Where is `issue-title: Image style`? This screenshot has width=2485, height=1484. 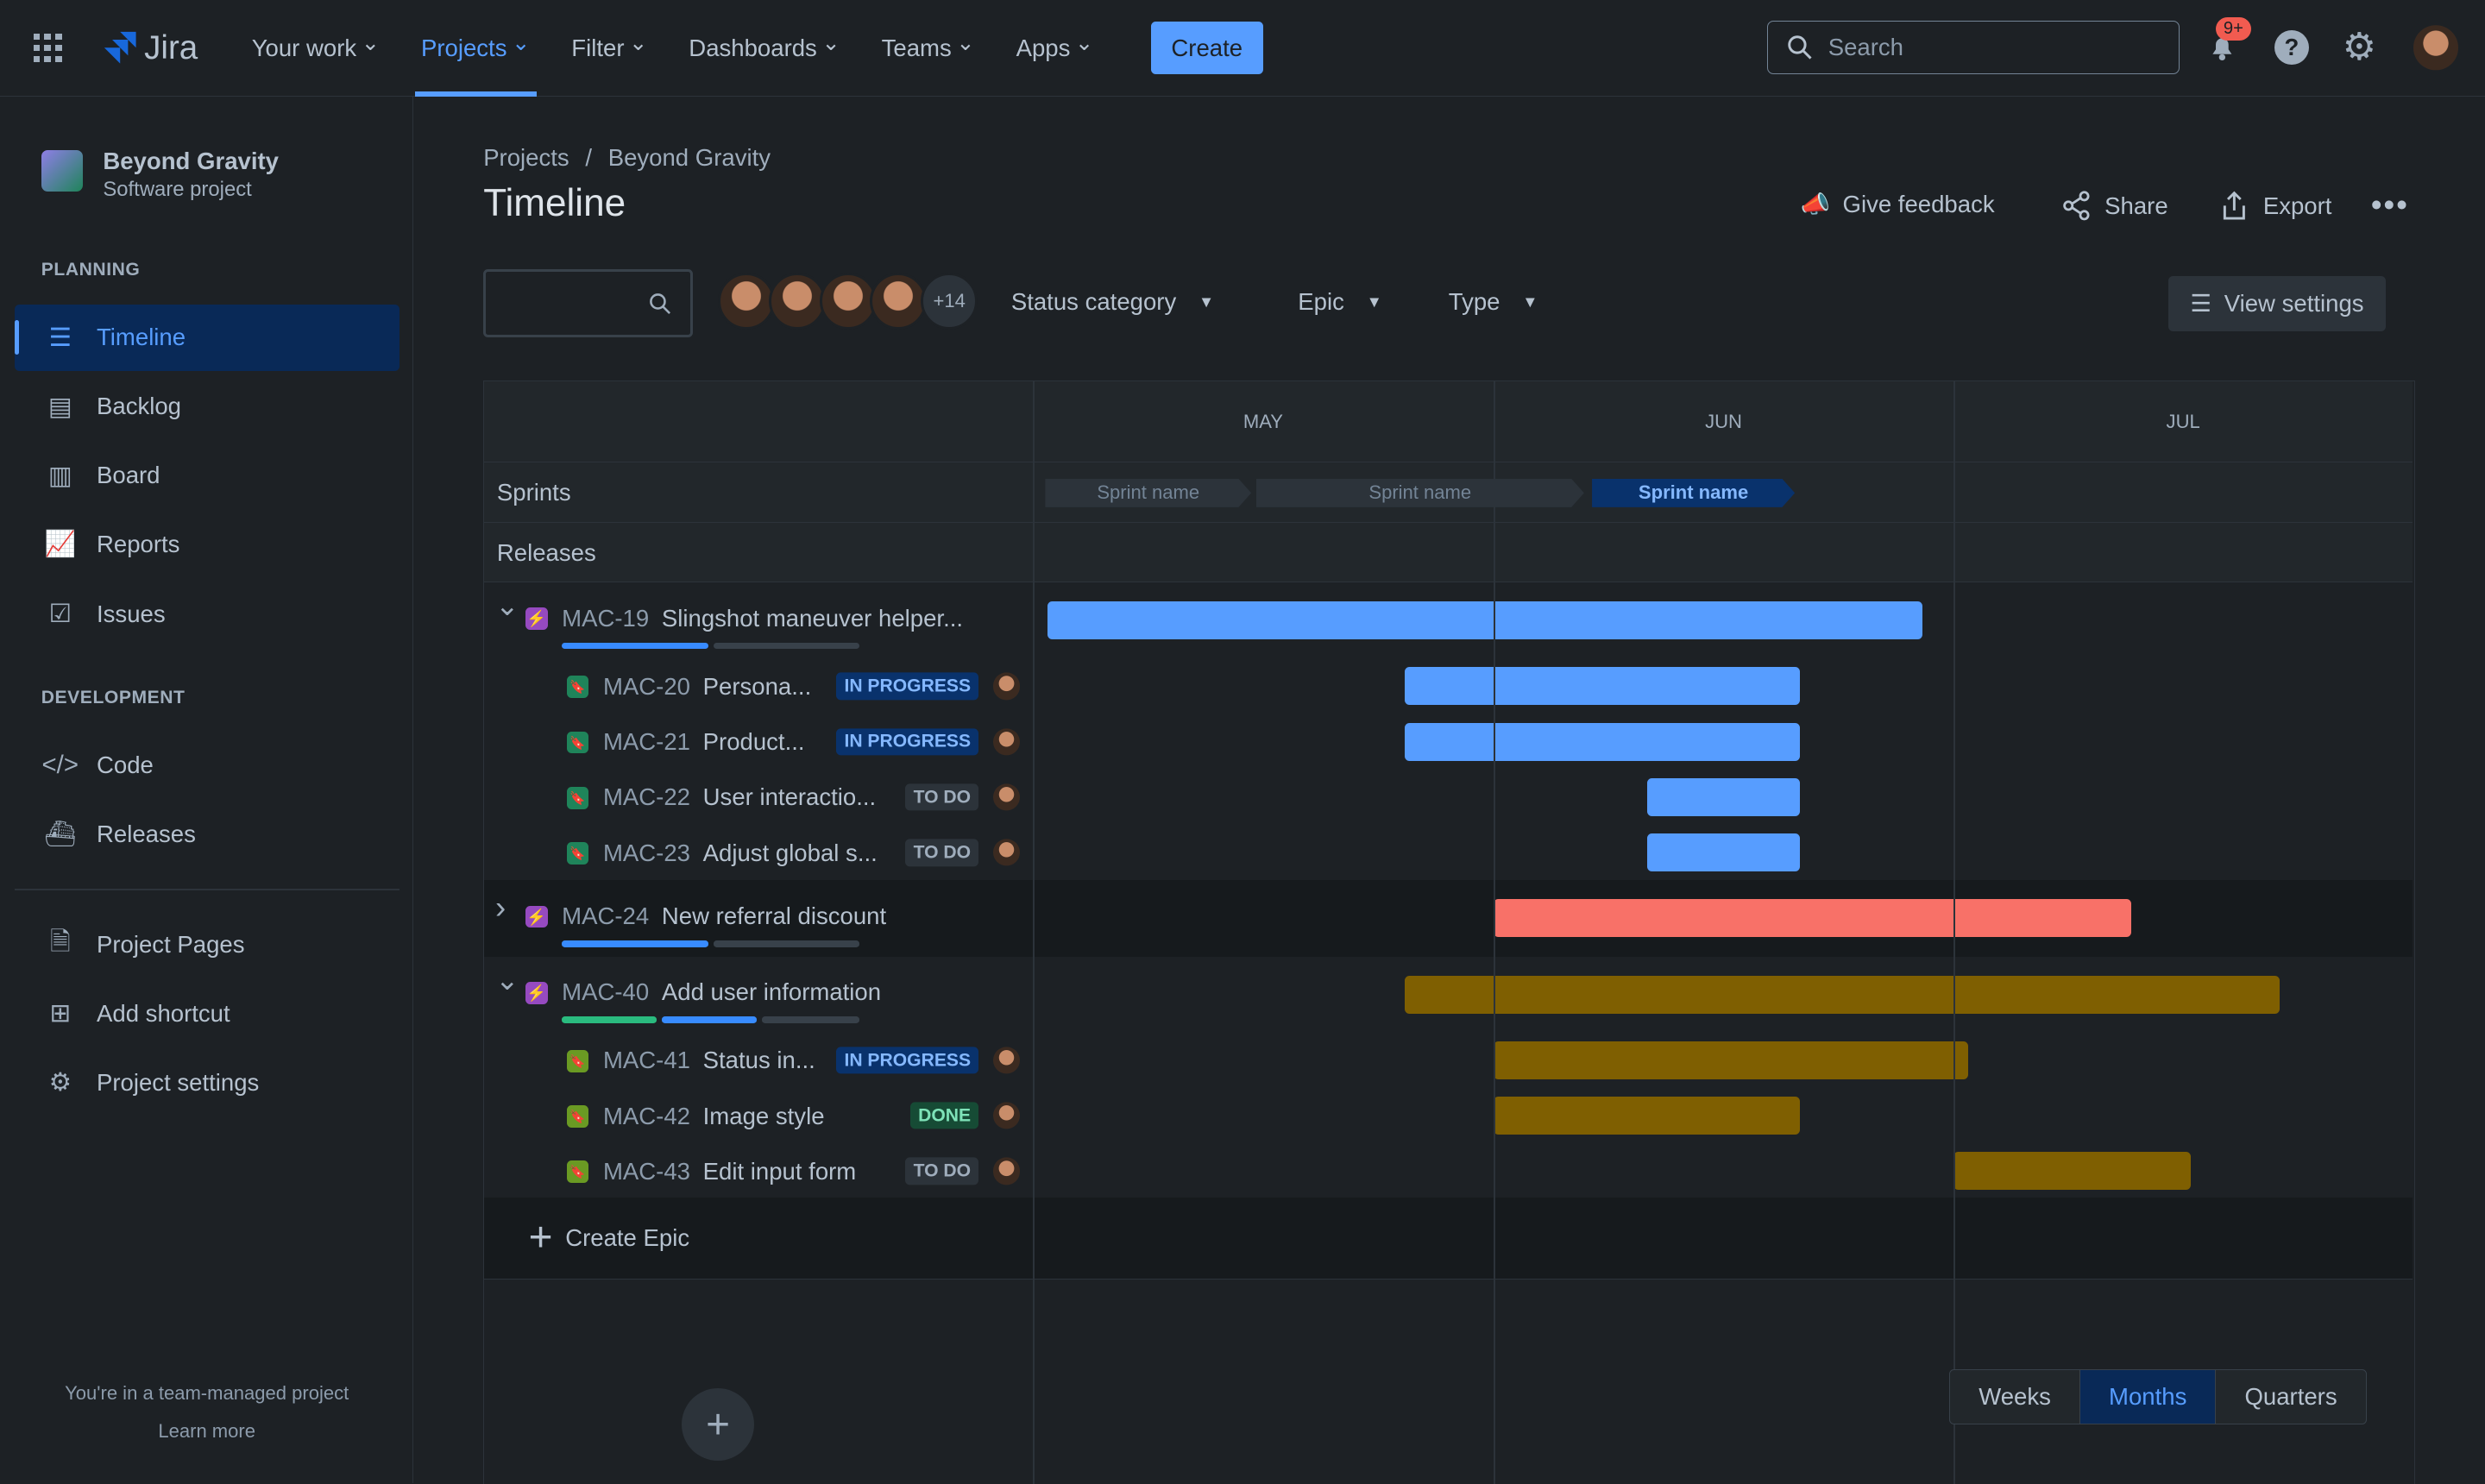
issue-title: Image style is located at coordinates (763, 1115).